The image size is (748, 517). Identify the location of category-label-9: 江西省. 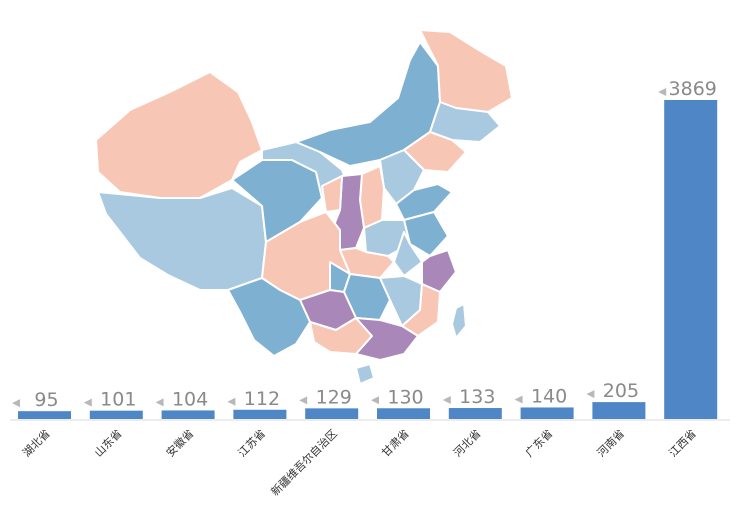
(682, 443).